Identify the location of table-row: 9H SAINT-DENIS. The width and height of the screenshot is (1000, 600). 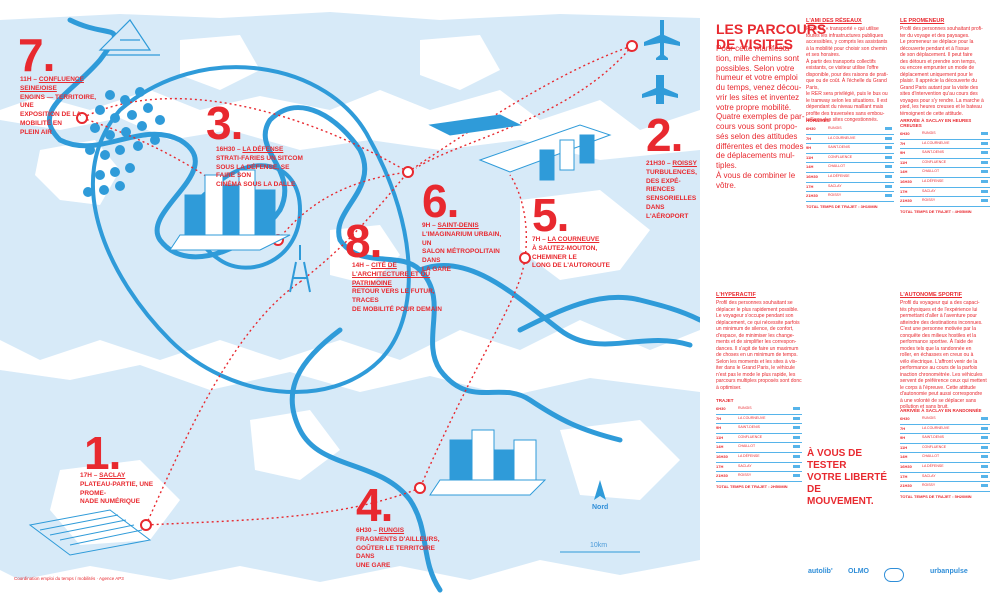
(945, 439).